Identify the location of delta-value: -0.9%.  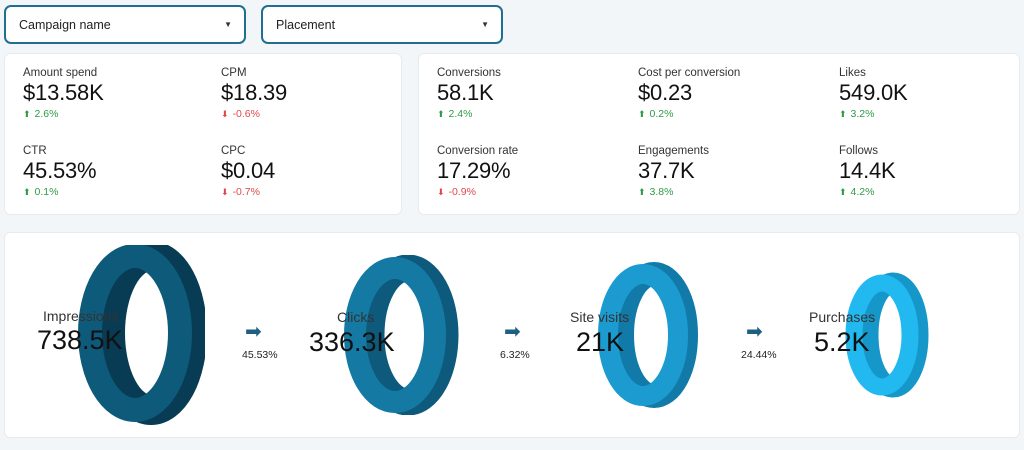
(462, 192).